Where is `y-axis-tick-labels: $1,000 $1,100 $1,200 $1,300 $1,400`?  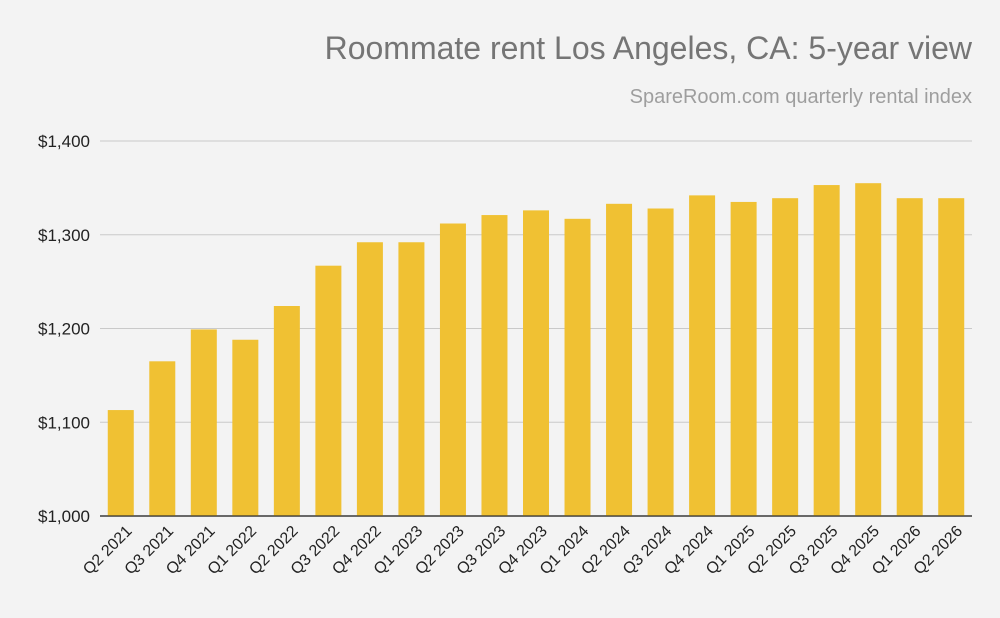
y-axis-tick-labels: $1,000 $1,100 $1,200 $1,300 $1,400 is located at coordinates (64, 329).